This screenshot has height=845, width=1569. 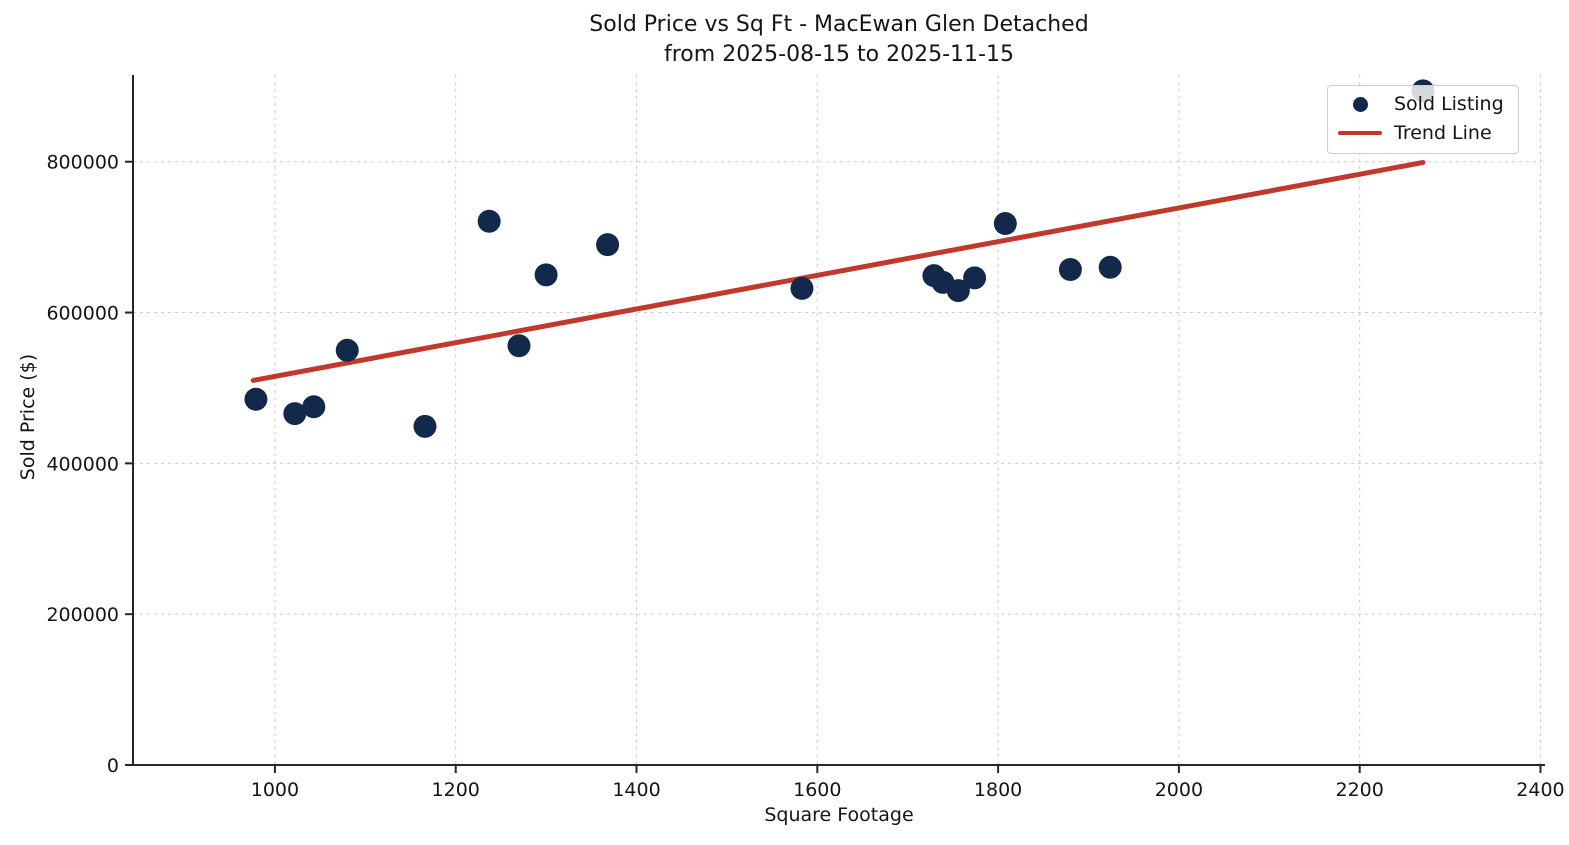 I want to click on x-tick-label: 1200, so click(x=456, y=790).